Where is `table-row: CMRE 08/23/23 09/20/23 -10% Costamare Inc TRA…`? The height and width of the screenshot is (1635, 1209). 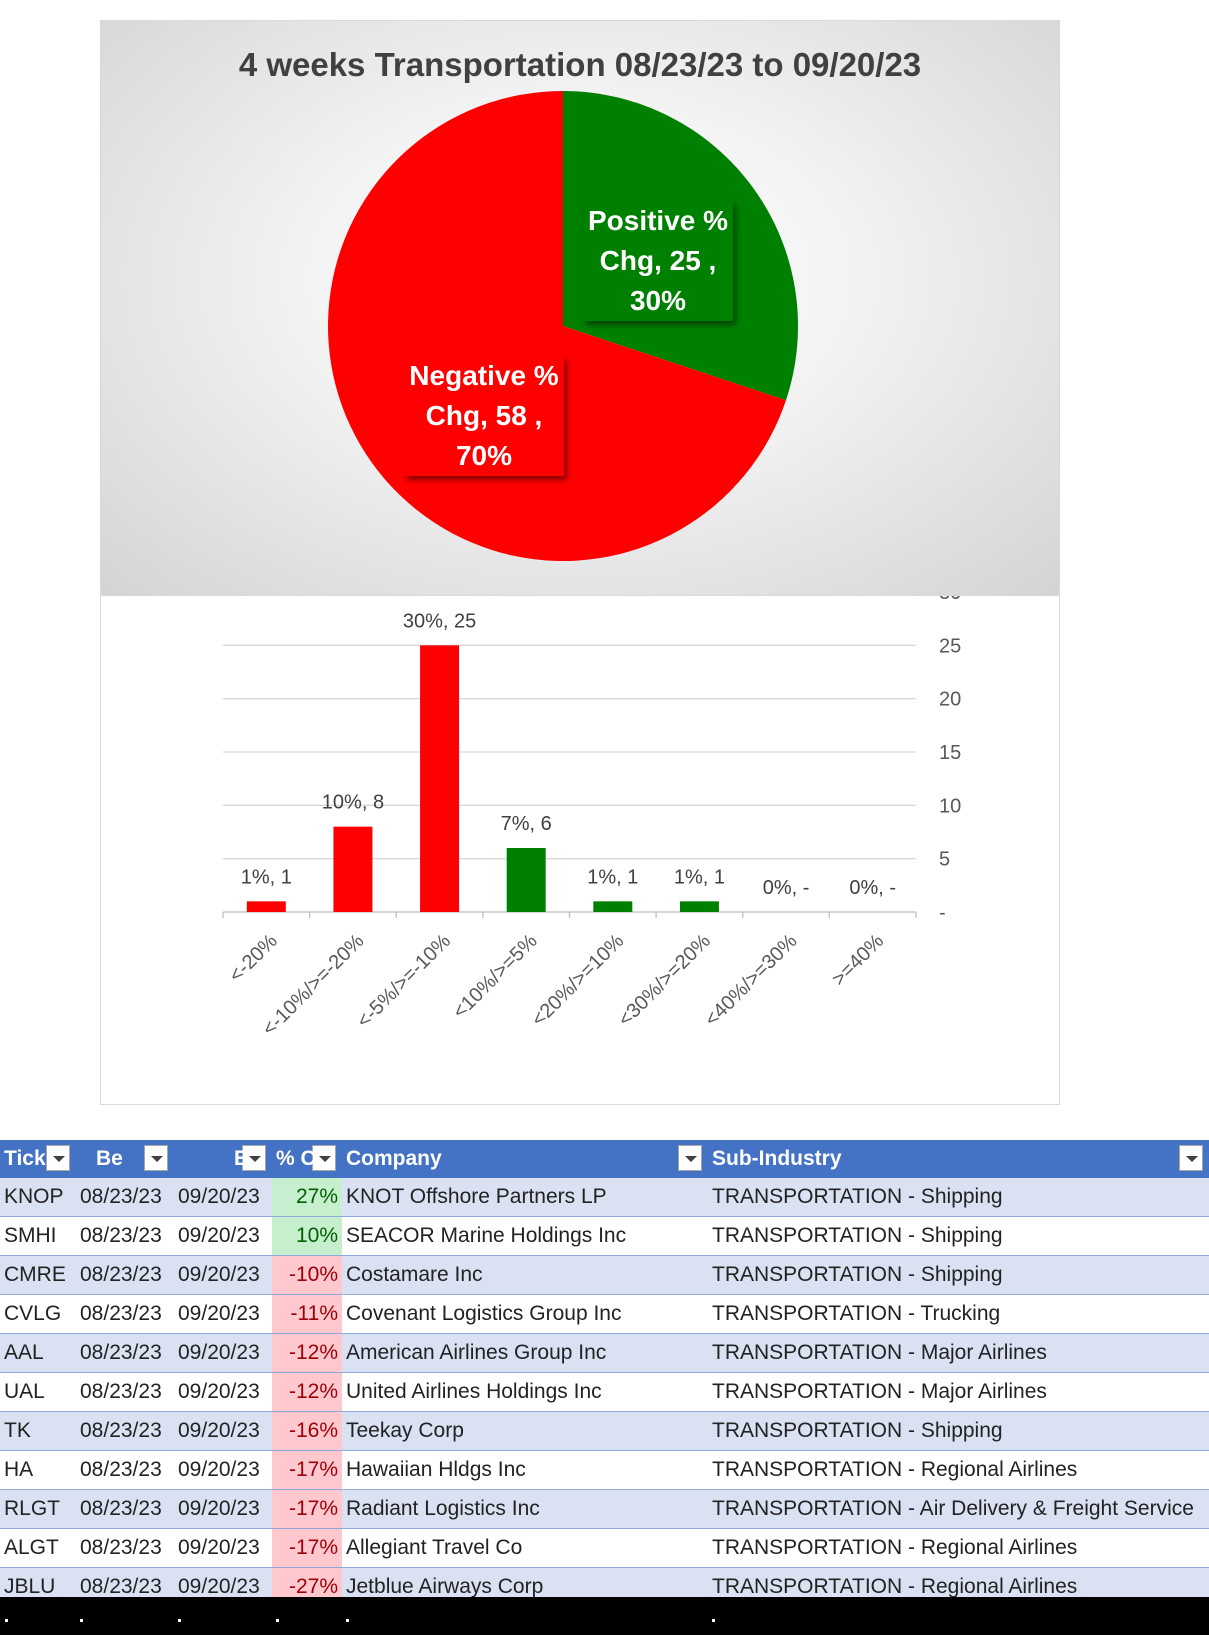
table-row: CMRE 08/23/23 09/20/23 -10% Costamare Inc TRA… is located at coordinates (604, 1275).